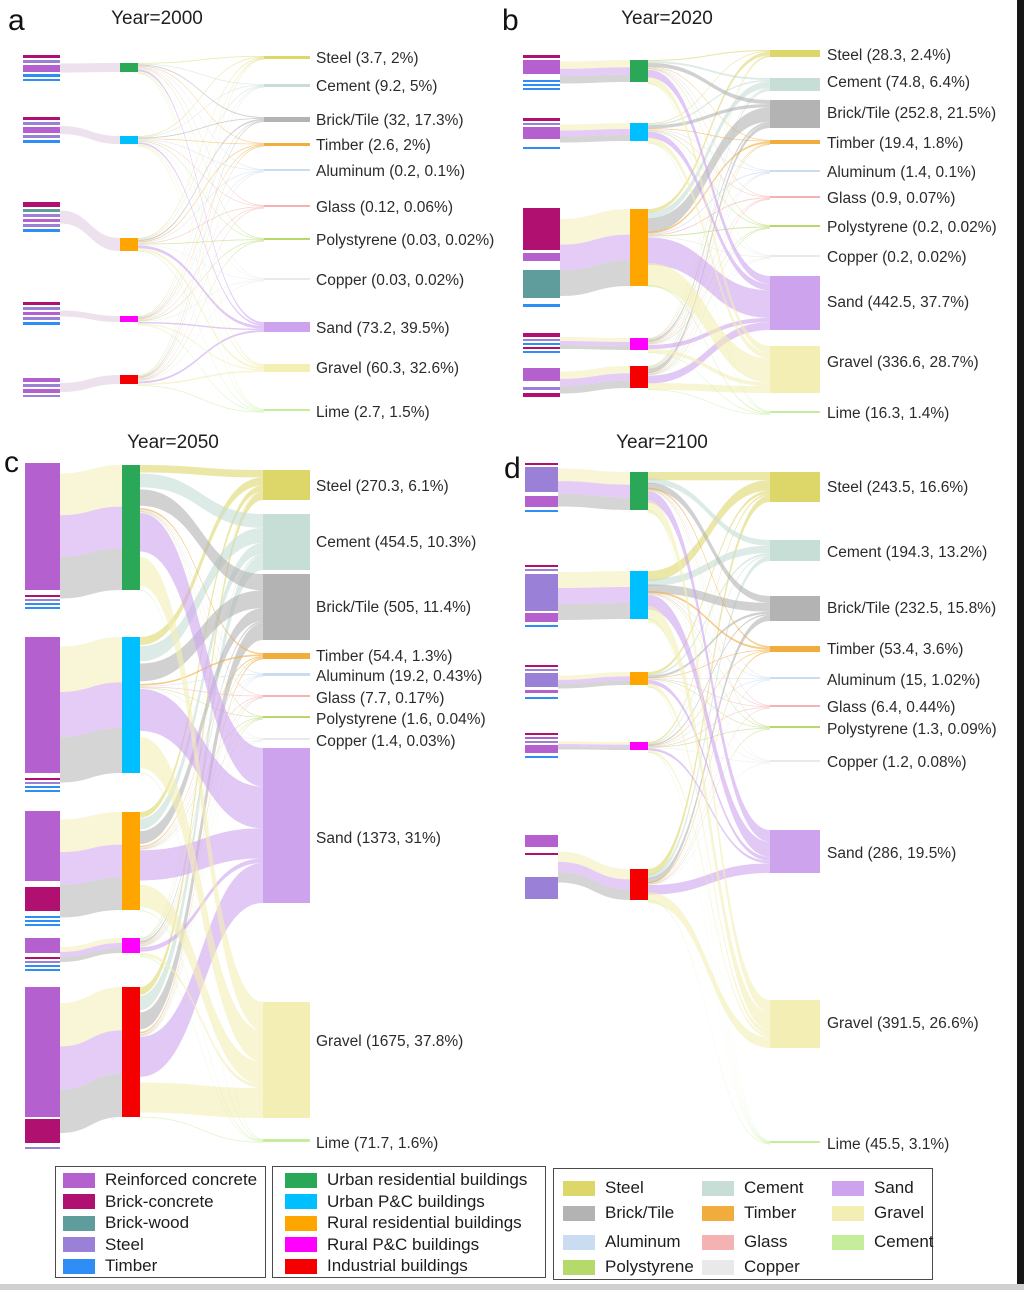 The width and height of the screenshot is (1024, 1290). I want to click on flow-source-to-ur, so click(594, 476).